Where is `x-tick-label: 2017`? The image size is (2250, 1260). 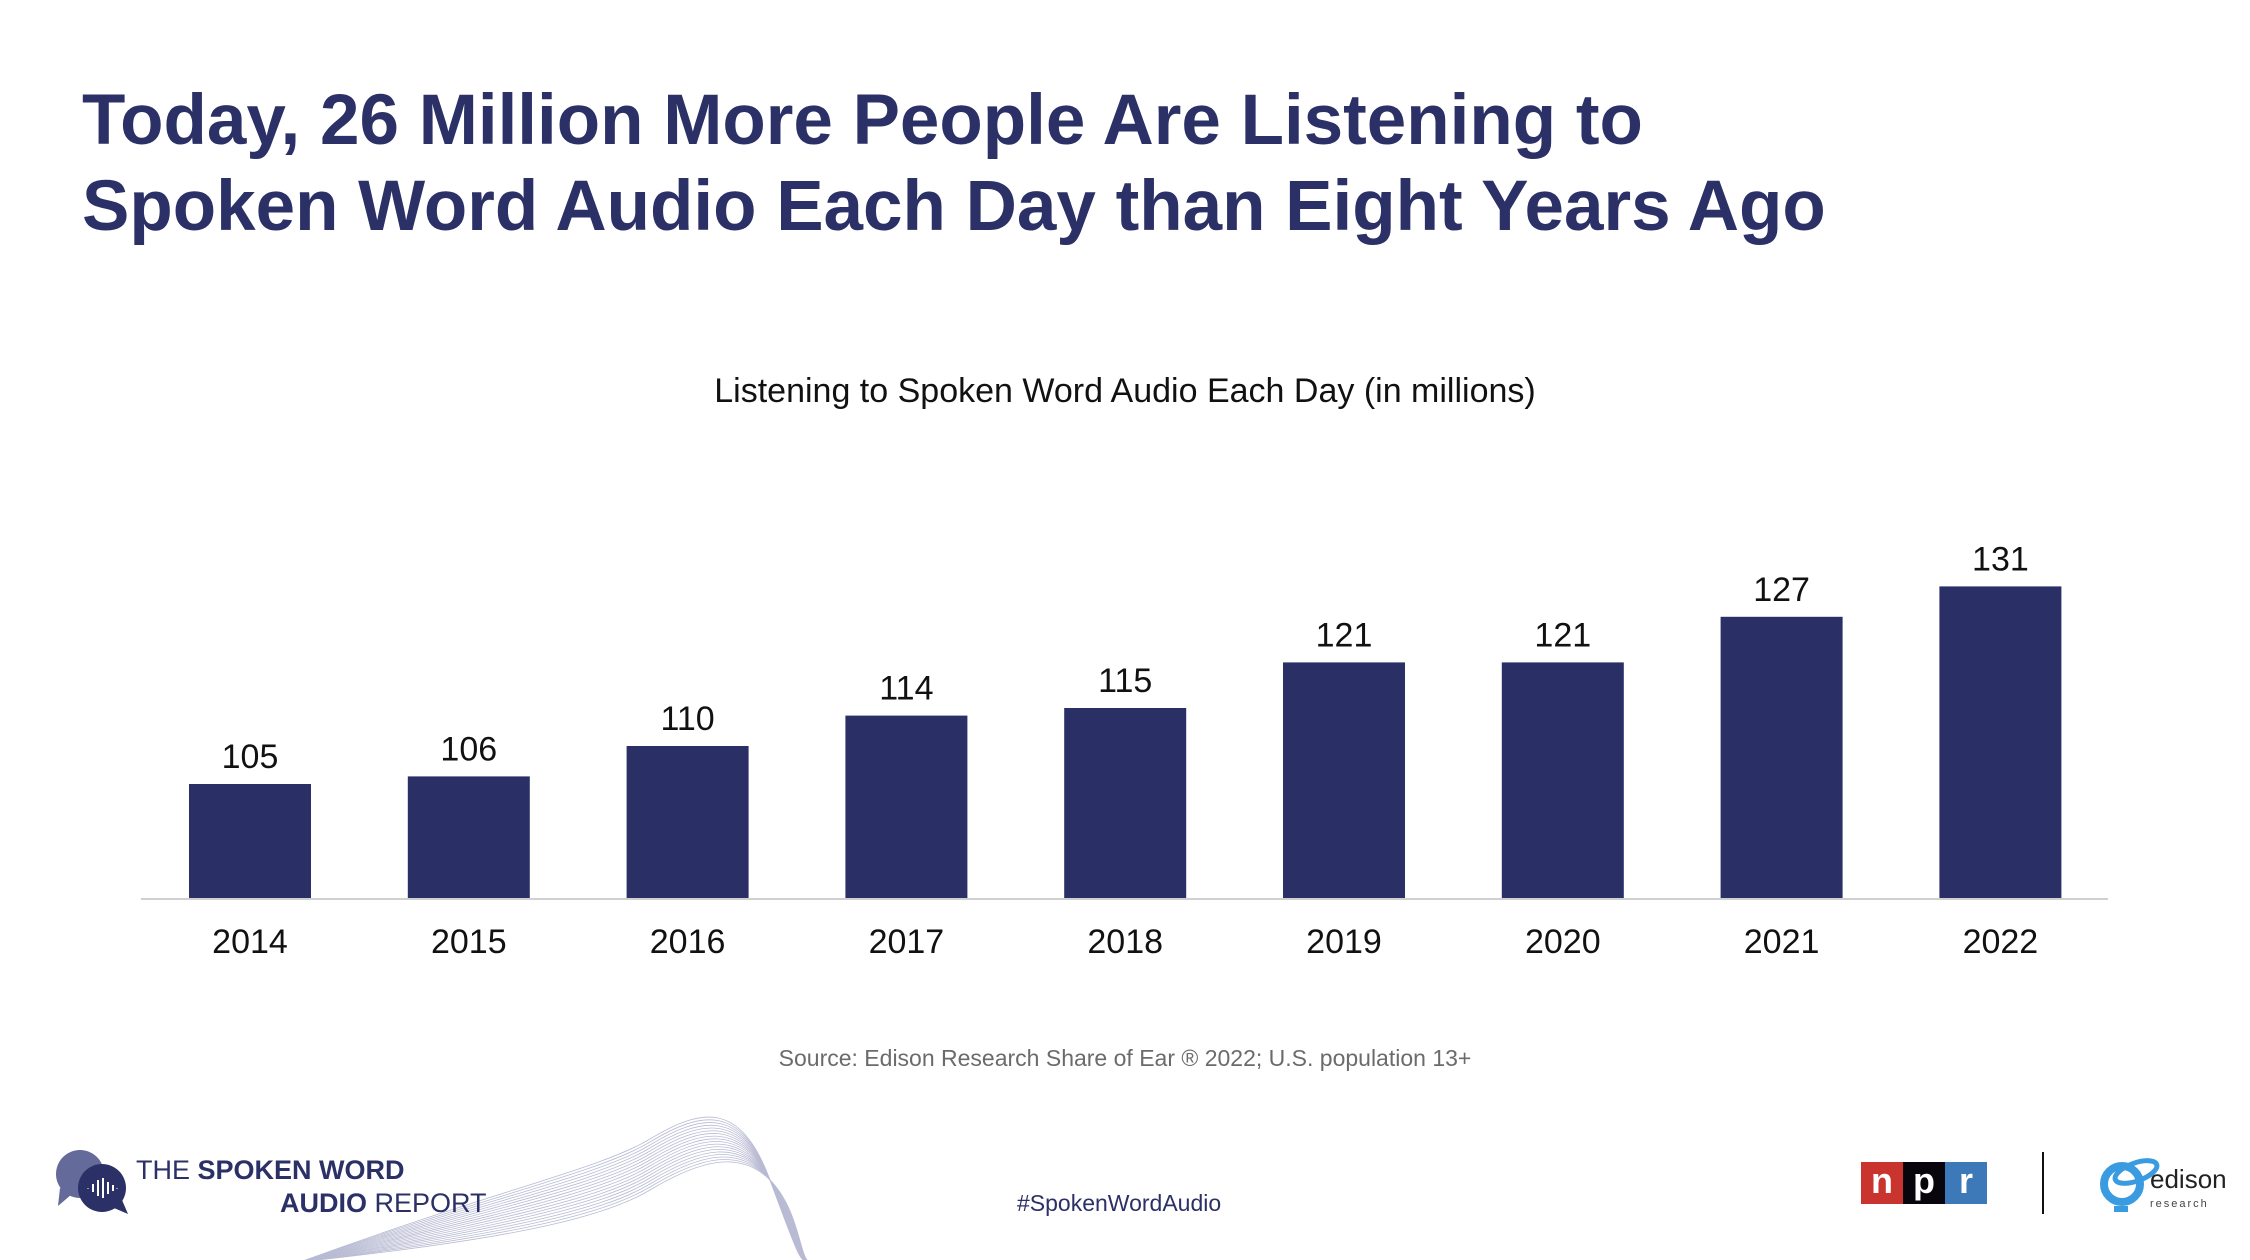
x-tick-label: 2017 is located at coordinates (907, 942).